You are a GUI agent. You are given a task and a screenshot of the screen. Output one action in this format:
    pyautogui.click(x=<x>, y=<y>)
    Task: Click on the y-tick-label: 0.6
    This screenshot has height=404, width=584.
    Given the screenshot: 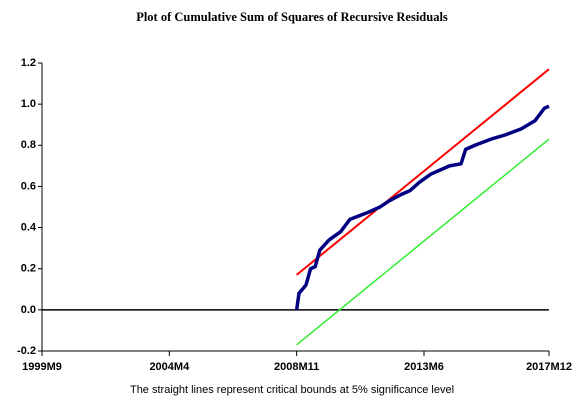 What is the action you would take?
    pyautogui.click(x=28, y=186)
    